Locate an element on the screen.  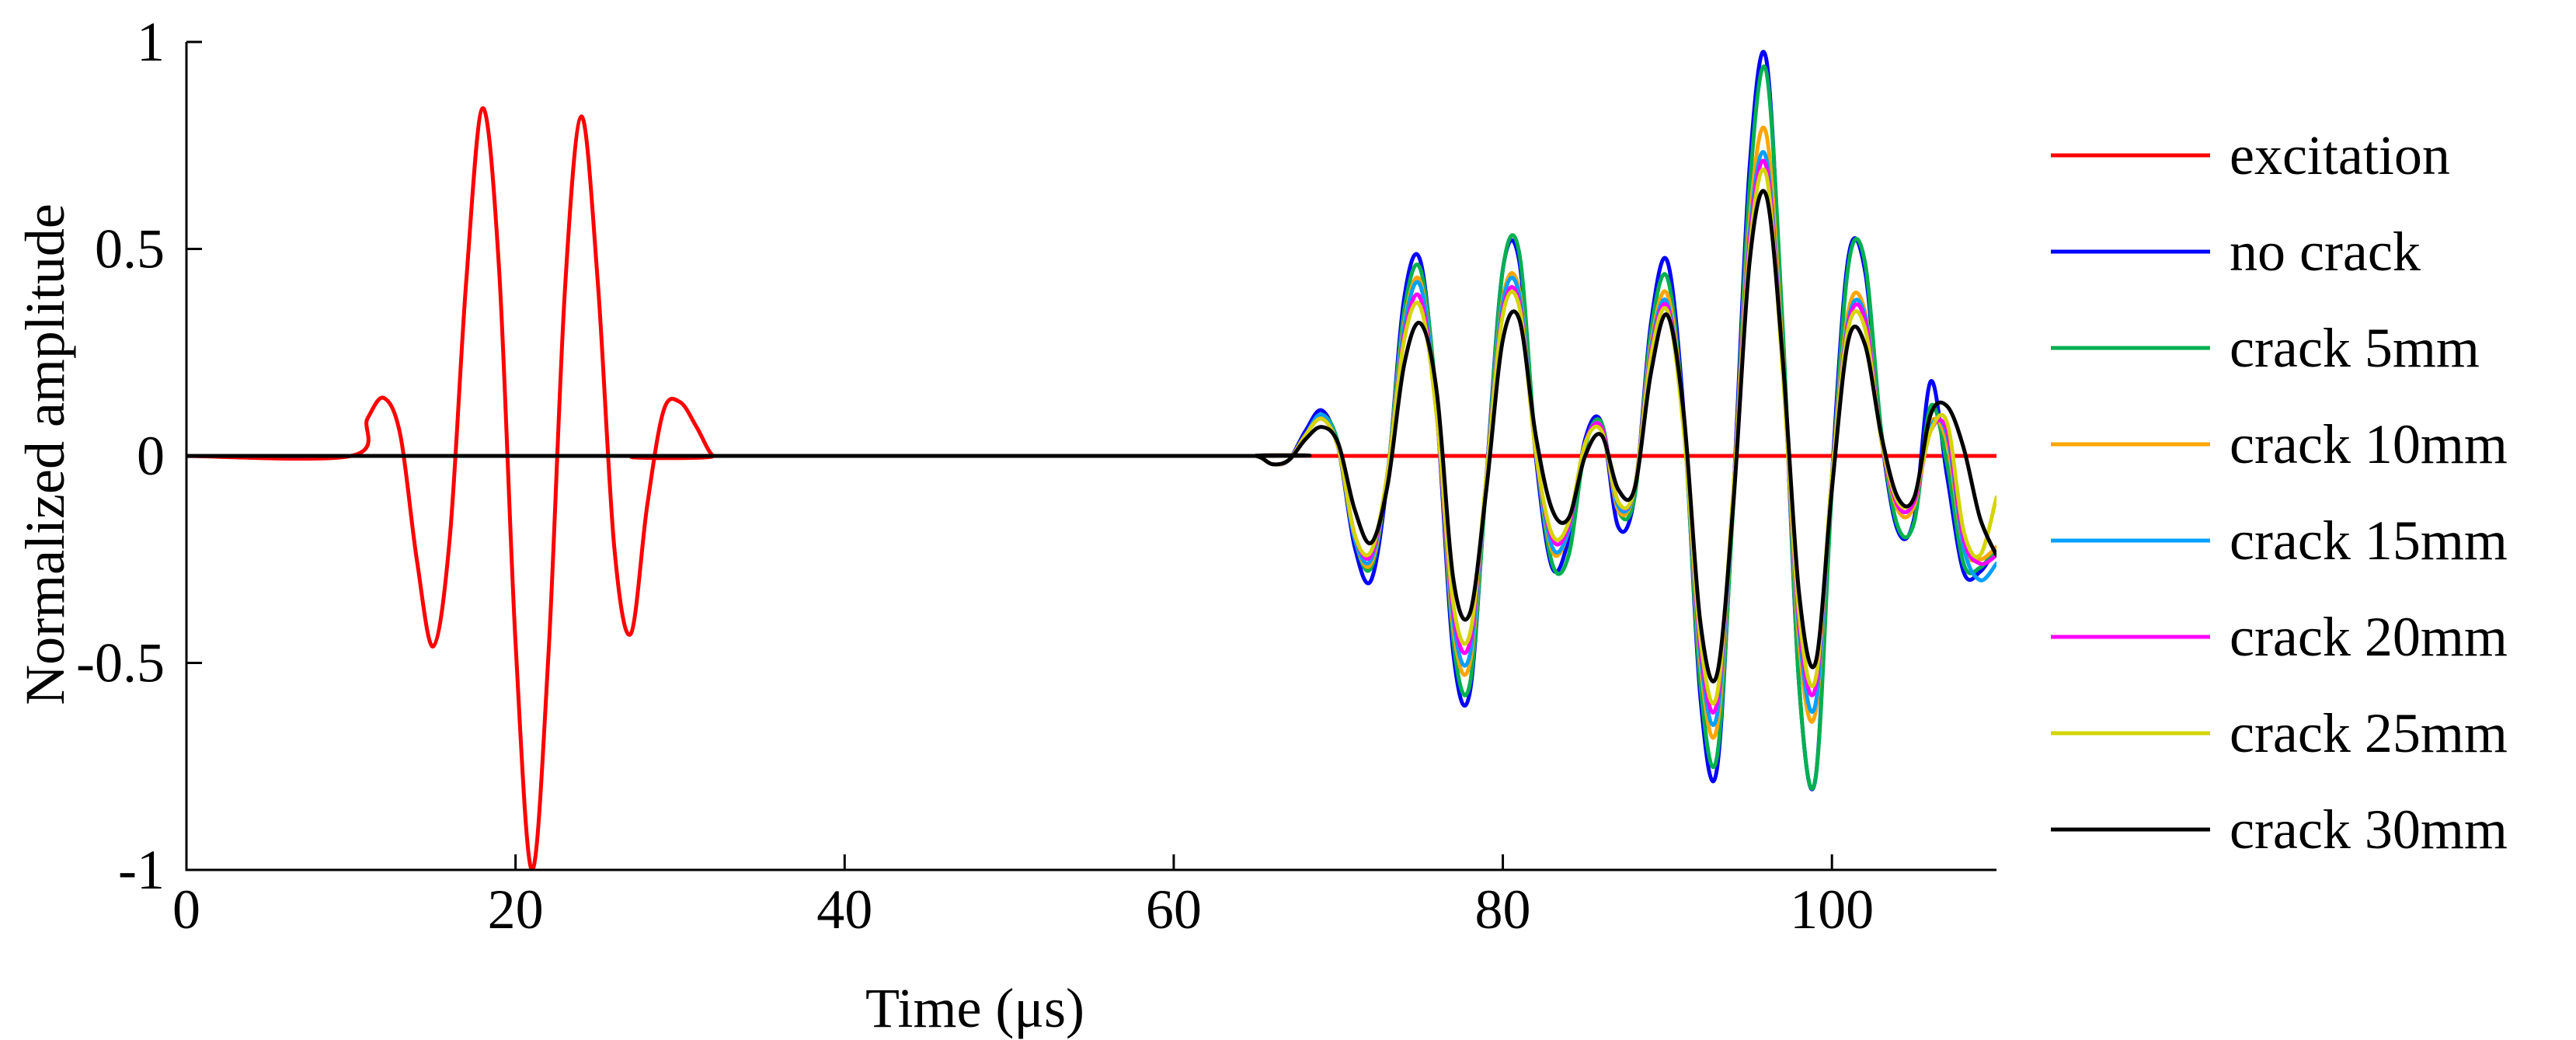
x-tick-label: 20 is located at coordinates (516, 909).